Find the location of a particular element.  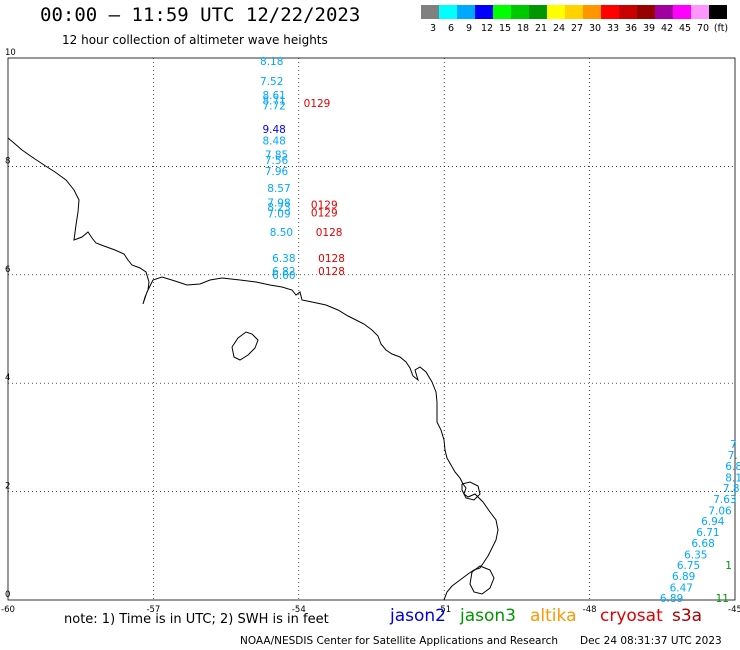

legend-label-6: 21 is located at coordinates (541, 28).